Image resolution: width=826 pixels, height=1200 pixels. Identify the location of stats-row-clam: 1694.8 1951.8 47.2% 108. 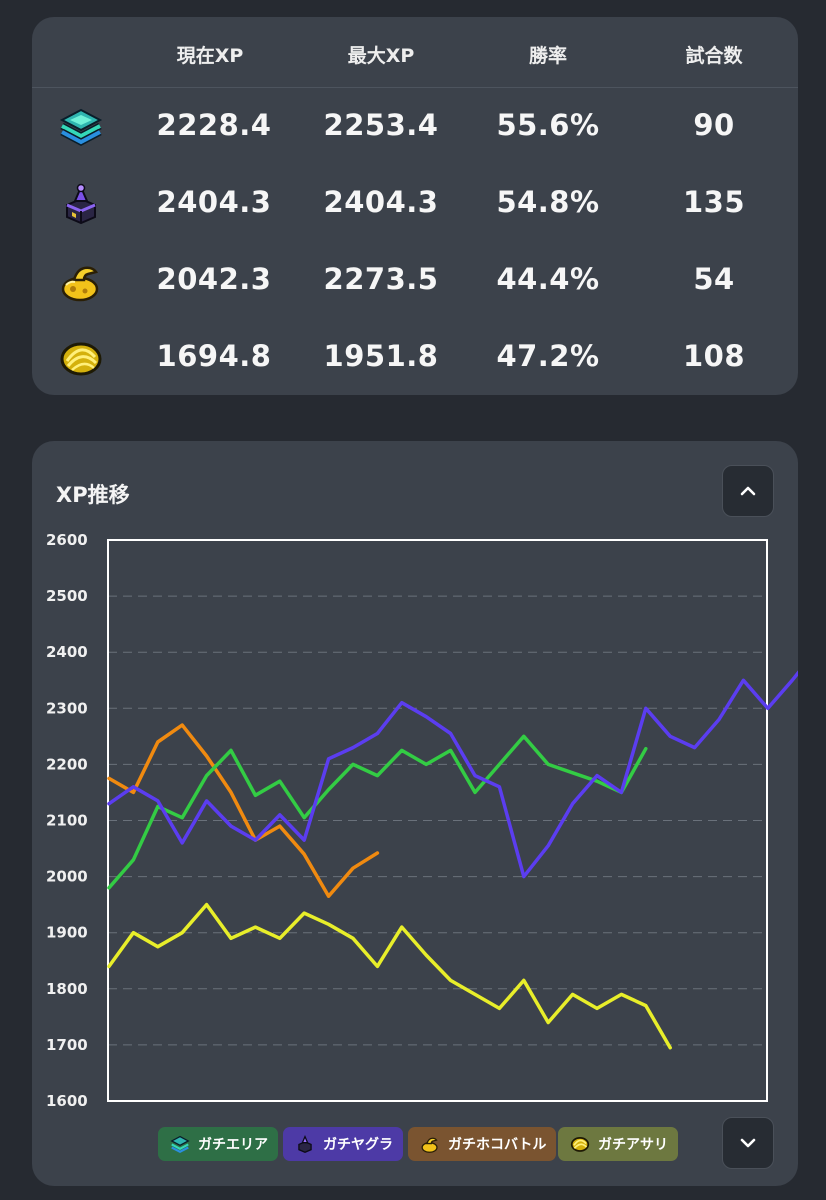
(415, 357).